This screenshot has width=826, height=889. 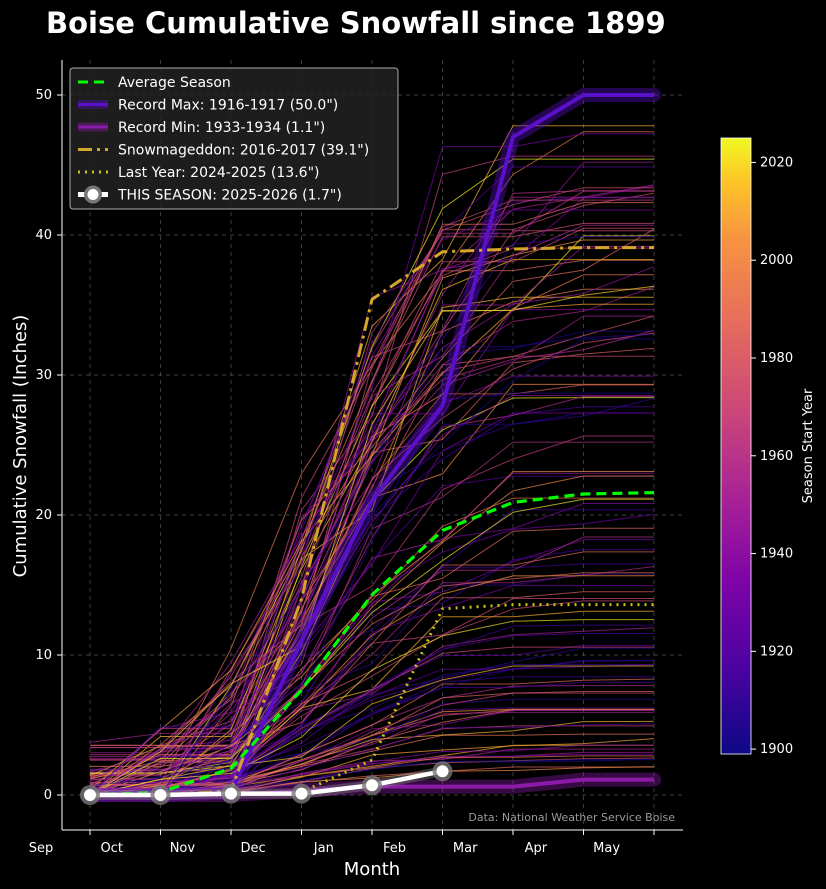 What do you see at coordinates (465, 848) in the screenshot?
I see `x-tick-label: Mar` at bounding box center [465, 848].